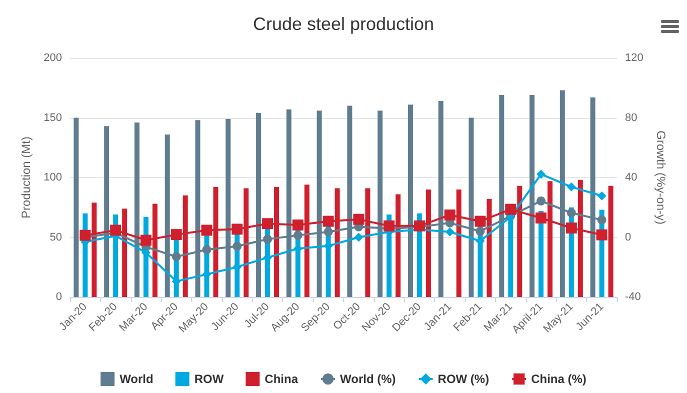 The height and width of the screenshot is (393, 687). I want to click on y2-tick-label: -40, so click(633, 297).